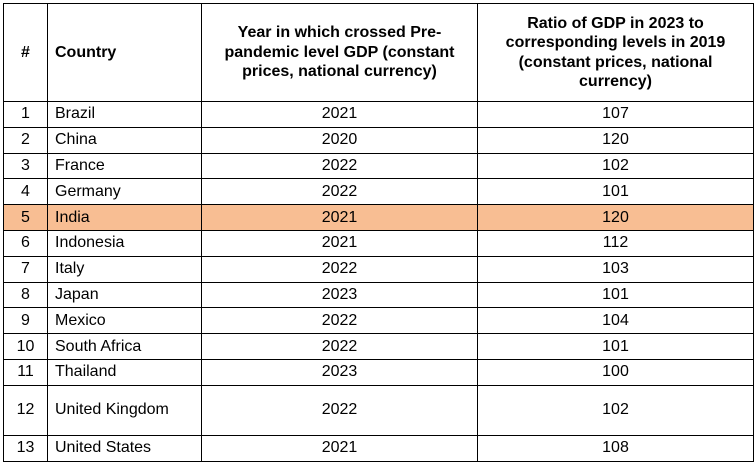 This screenshot has width=756, height=463. I want to click on table-row: 11 Thailand 2023 100, so click(378, 372).